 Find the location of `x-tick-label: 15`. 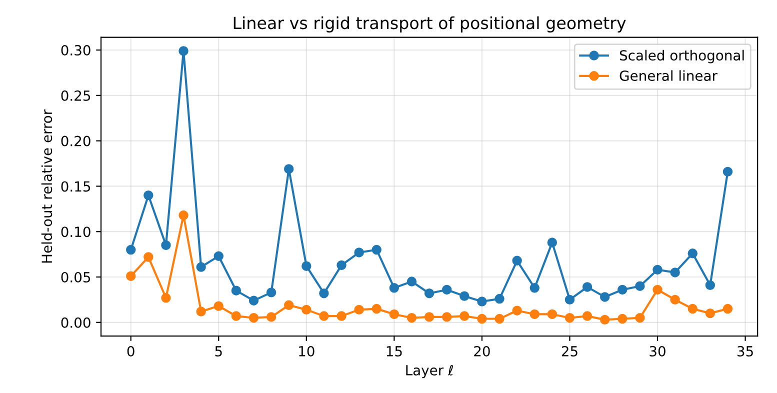

x-tick-label: 15 is located at coordinates (394, 351).